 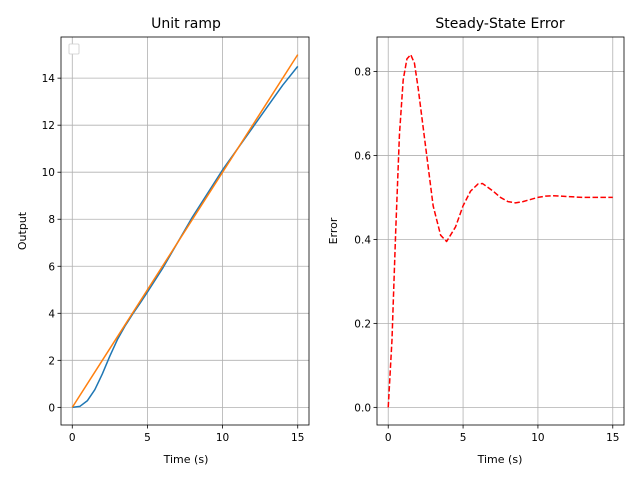 What do you see at coordinates (72, 438) in the screenshot?
I see `unit-ramp-xtick-label: 0` at bounding box center [72, 438].